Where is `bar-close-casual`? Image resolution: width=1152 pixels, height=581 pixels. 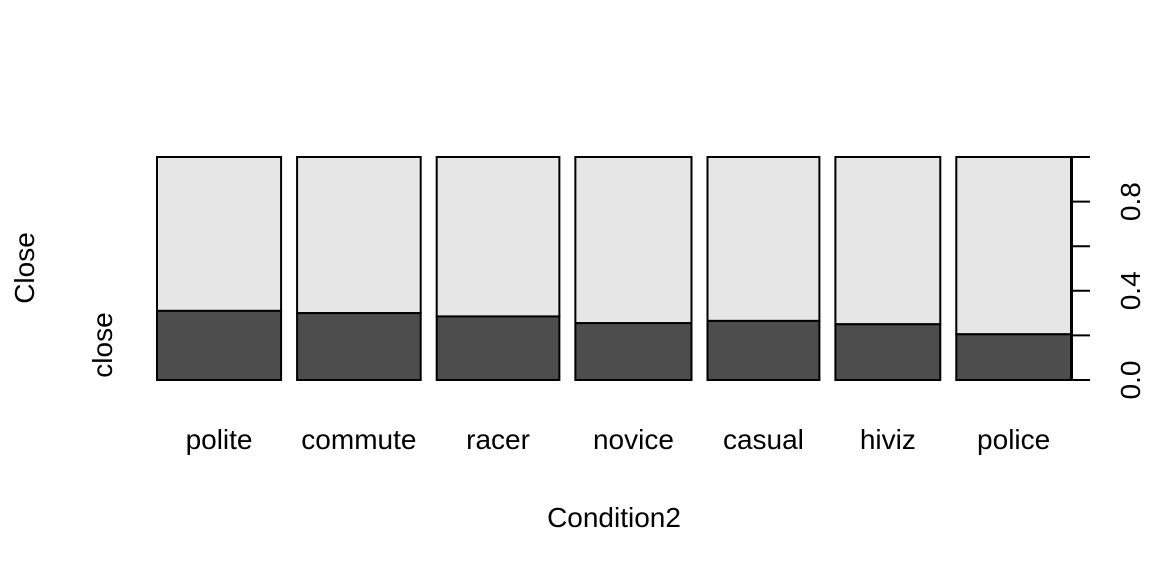 bar-close-casual is located at coordinates (763, 350).